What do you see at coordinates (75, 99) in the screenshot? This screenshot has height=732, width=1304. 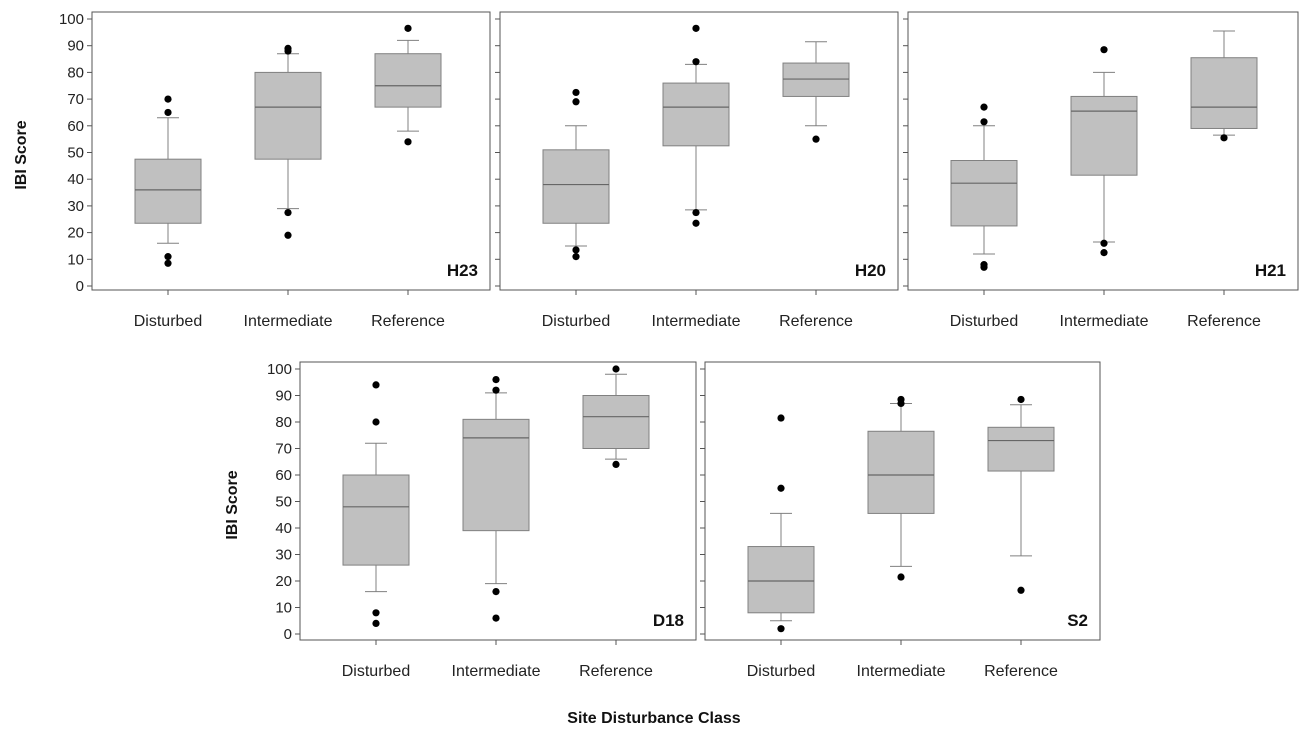 I see `y-tick-label: 70` at bounding box center [75, 99].